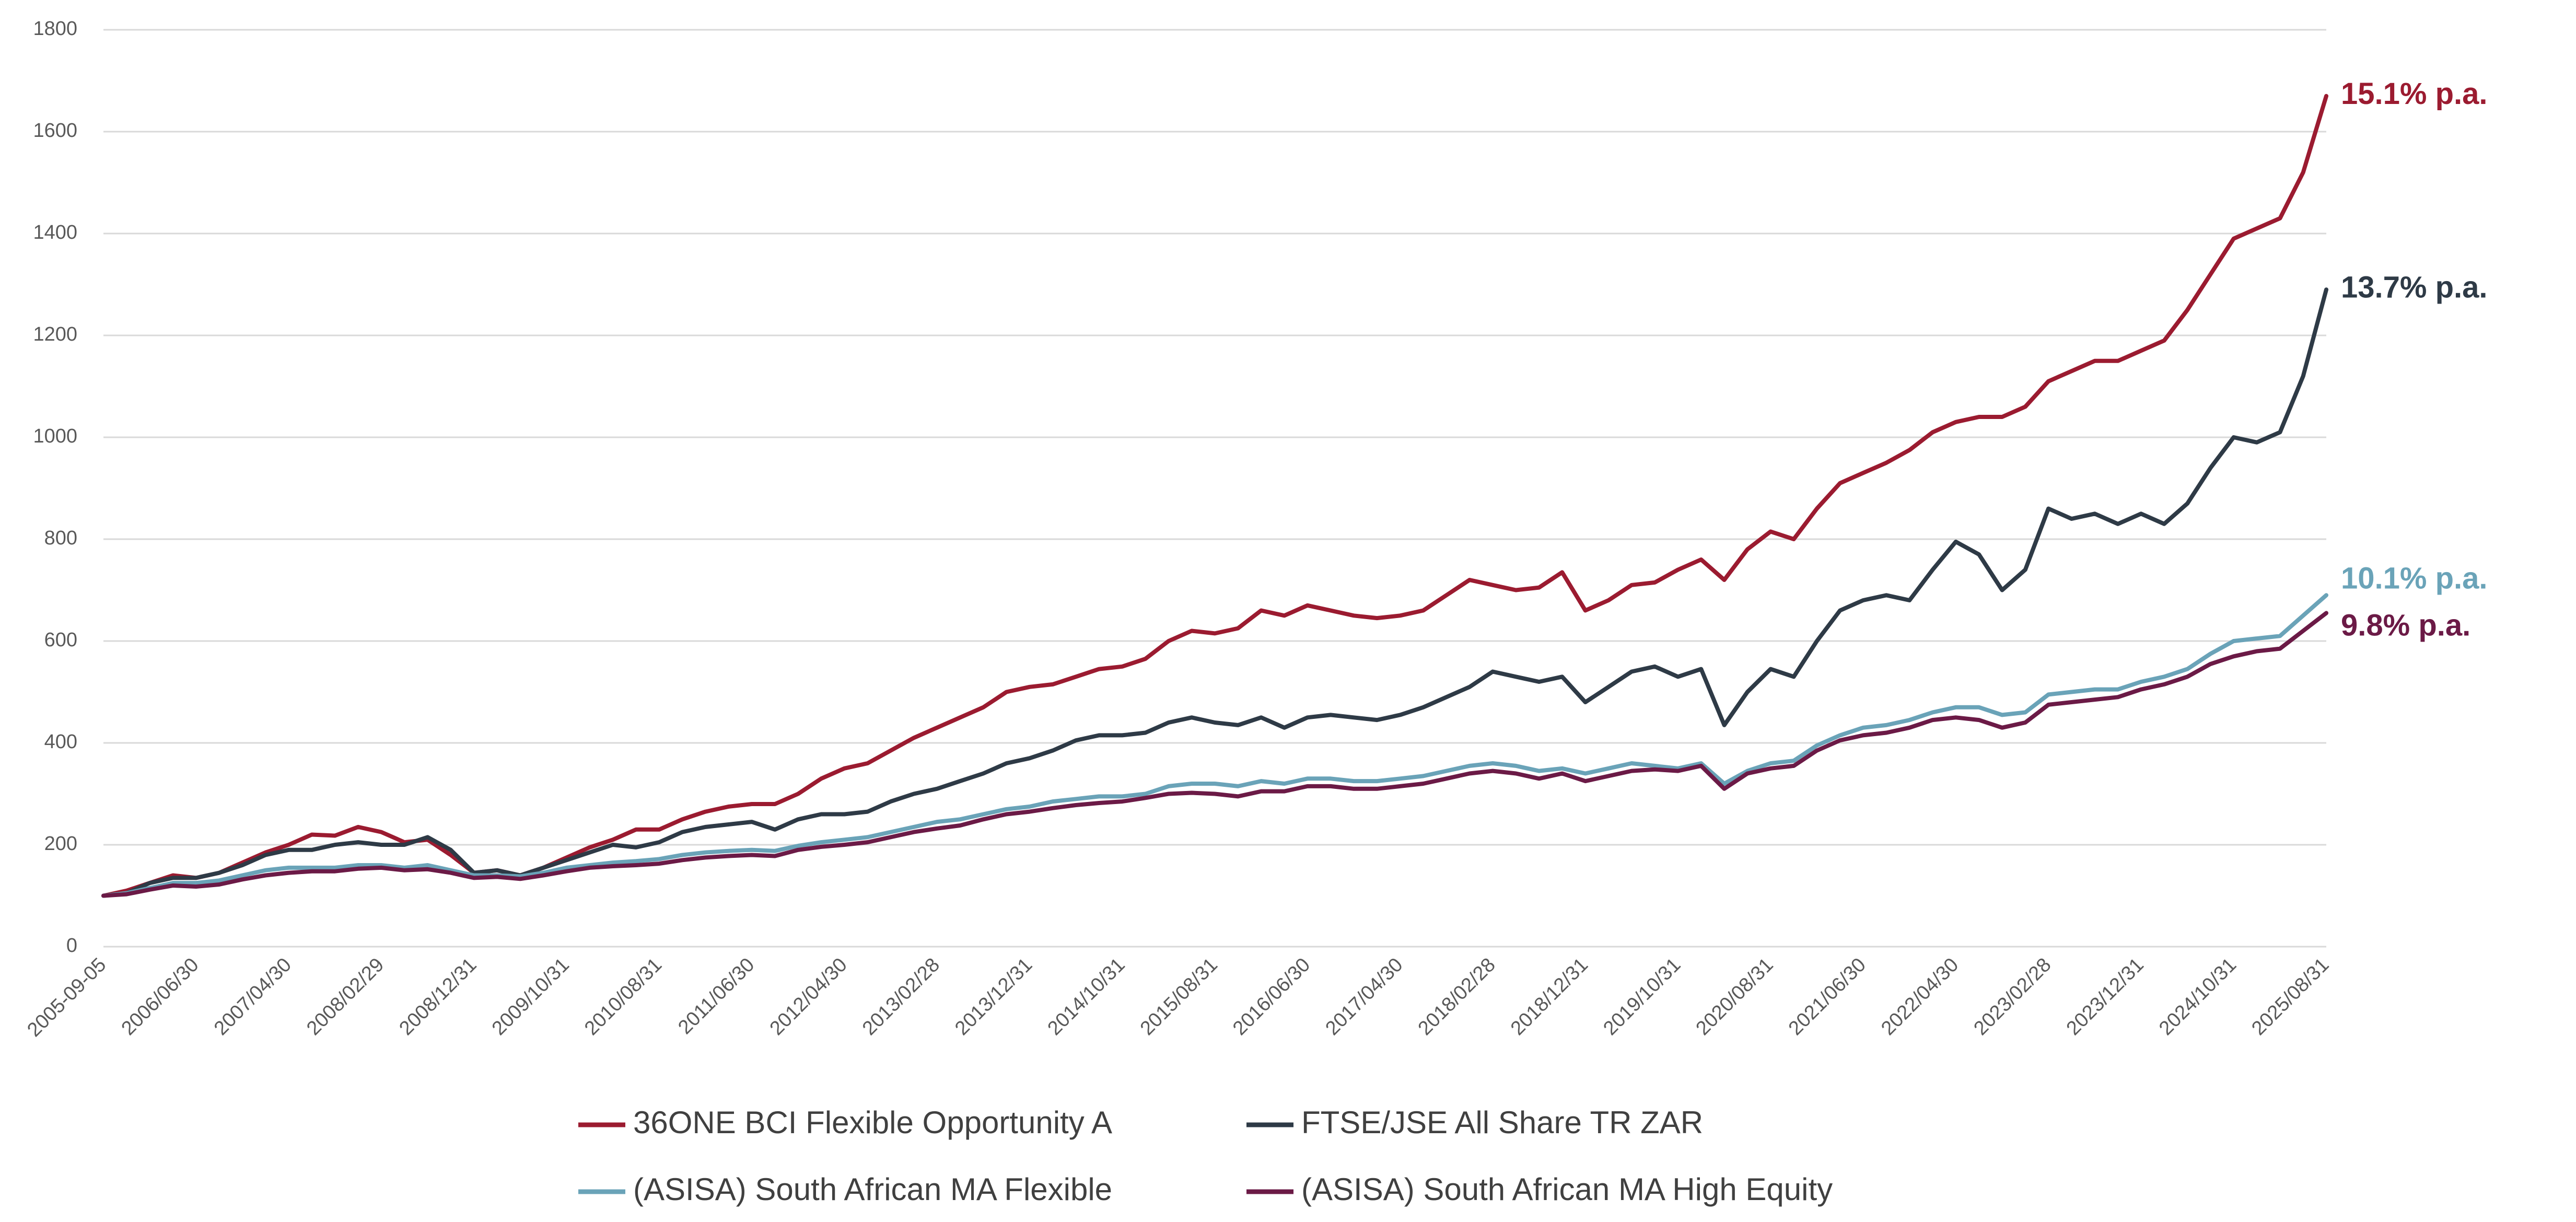 The image size is (2576, 1222). I want to click on x-tick-label: 2024/10/31, so click(2198, 997).